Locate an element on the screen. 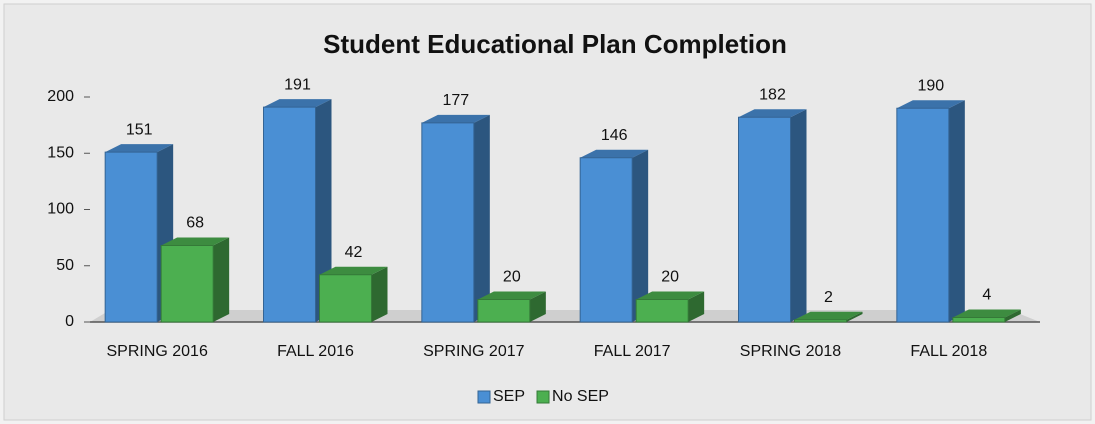 The height and width of the screenshot is (424, 1095). y-tick-label: 150 is located at coordinates (60, 152).